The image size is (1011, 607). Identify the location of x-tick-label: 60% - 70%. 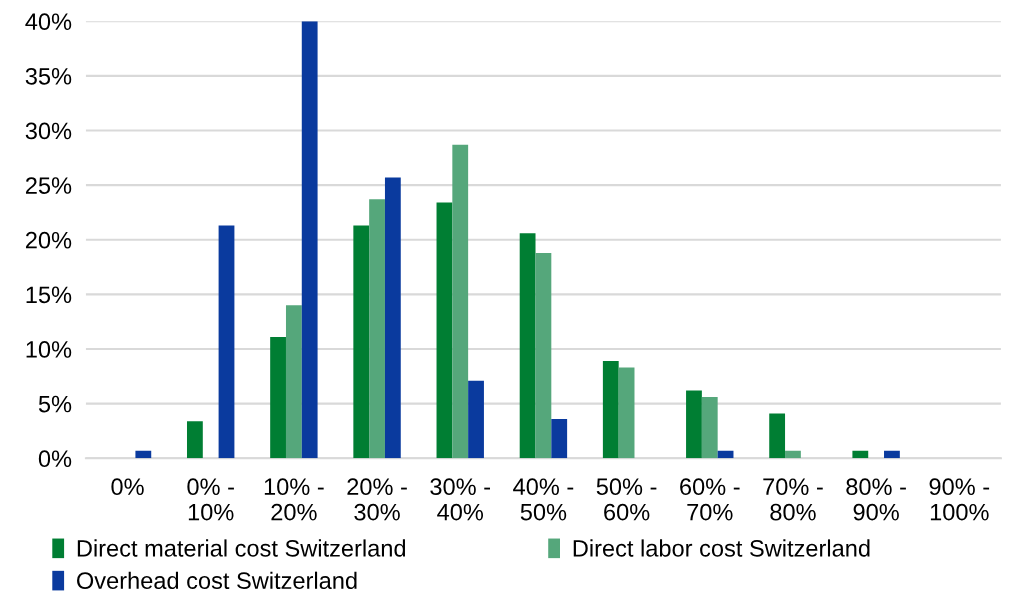
(710, 499).